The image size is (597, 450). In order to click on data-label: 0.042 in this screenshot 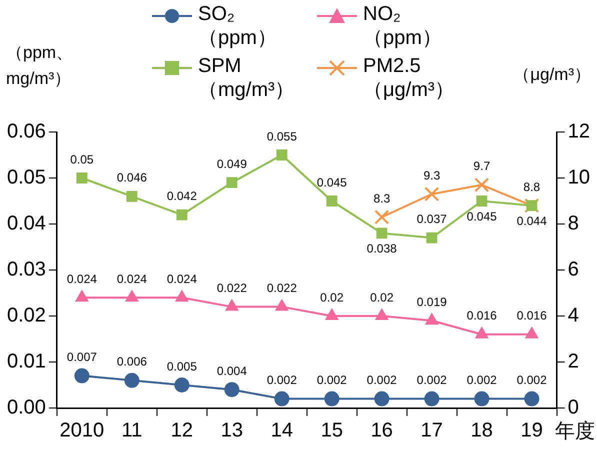, I will do `click(182, 196)`.